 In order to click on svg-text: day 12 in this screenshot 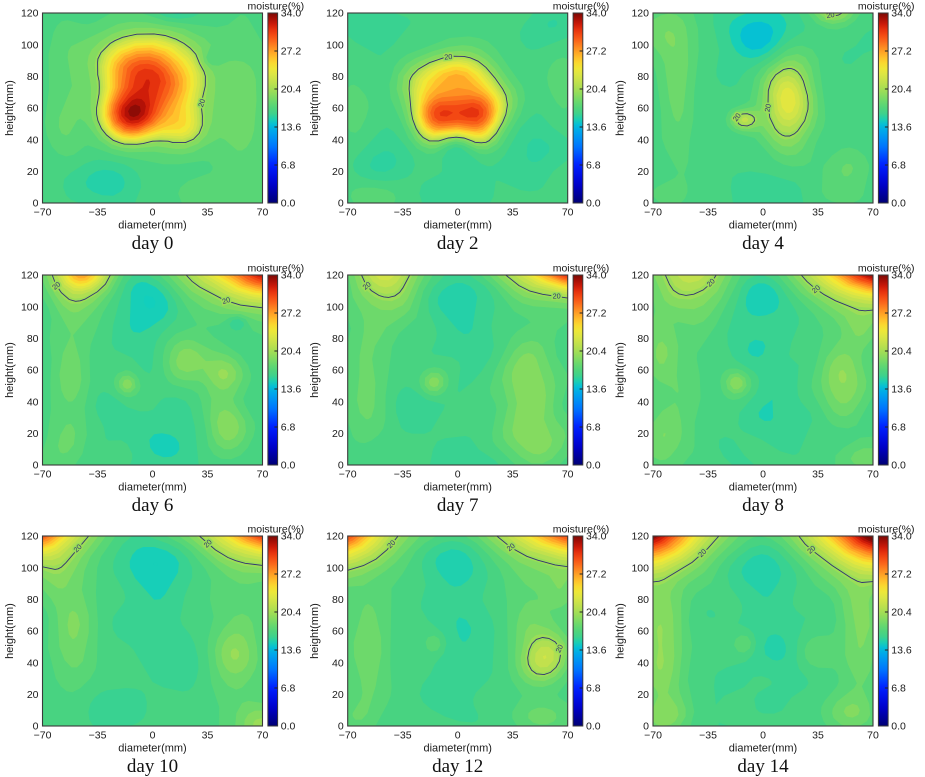, I will do `click(457, 766)`.